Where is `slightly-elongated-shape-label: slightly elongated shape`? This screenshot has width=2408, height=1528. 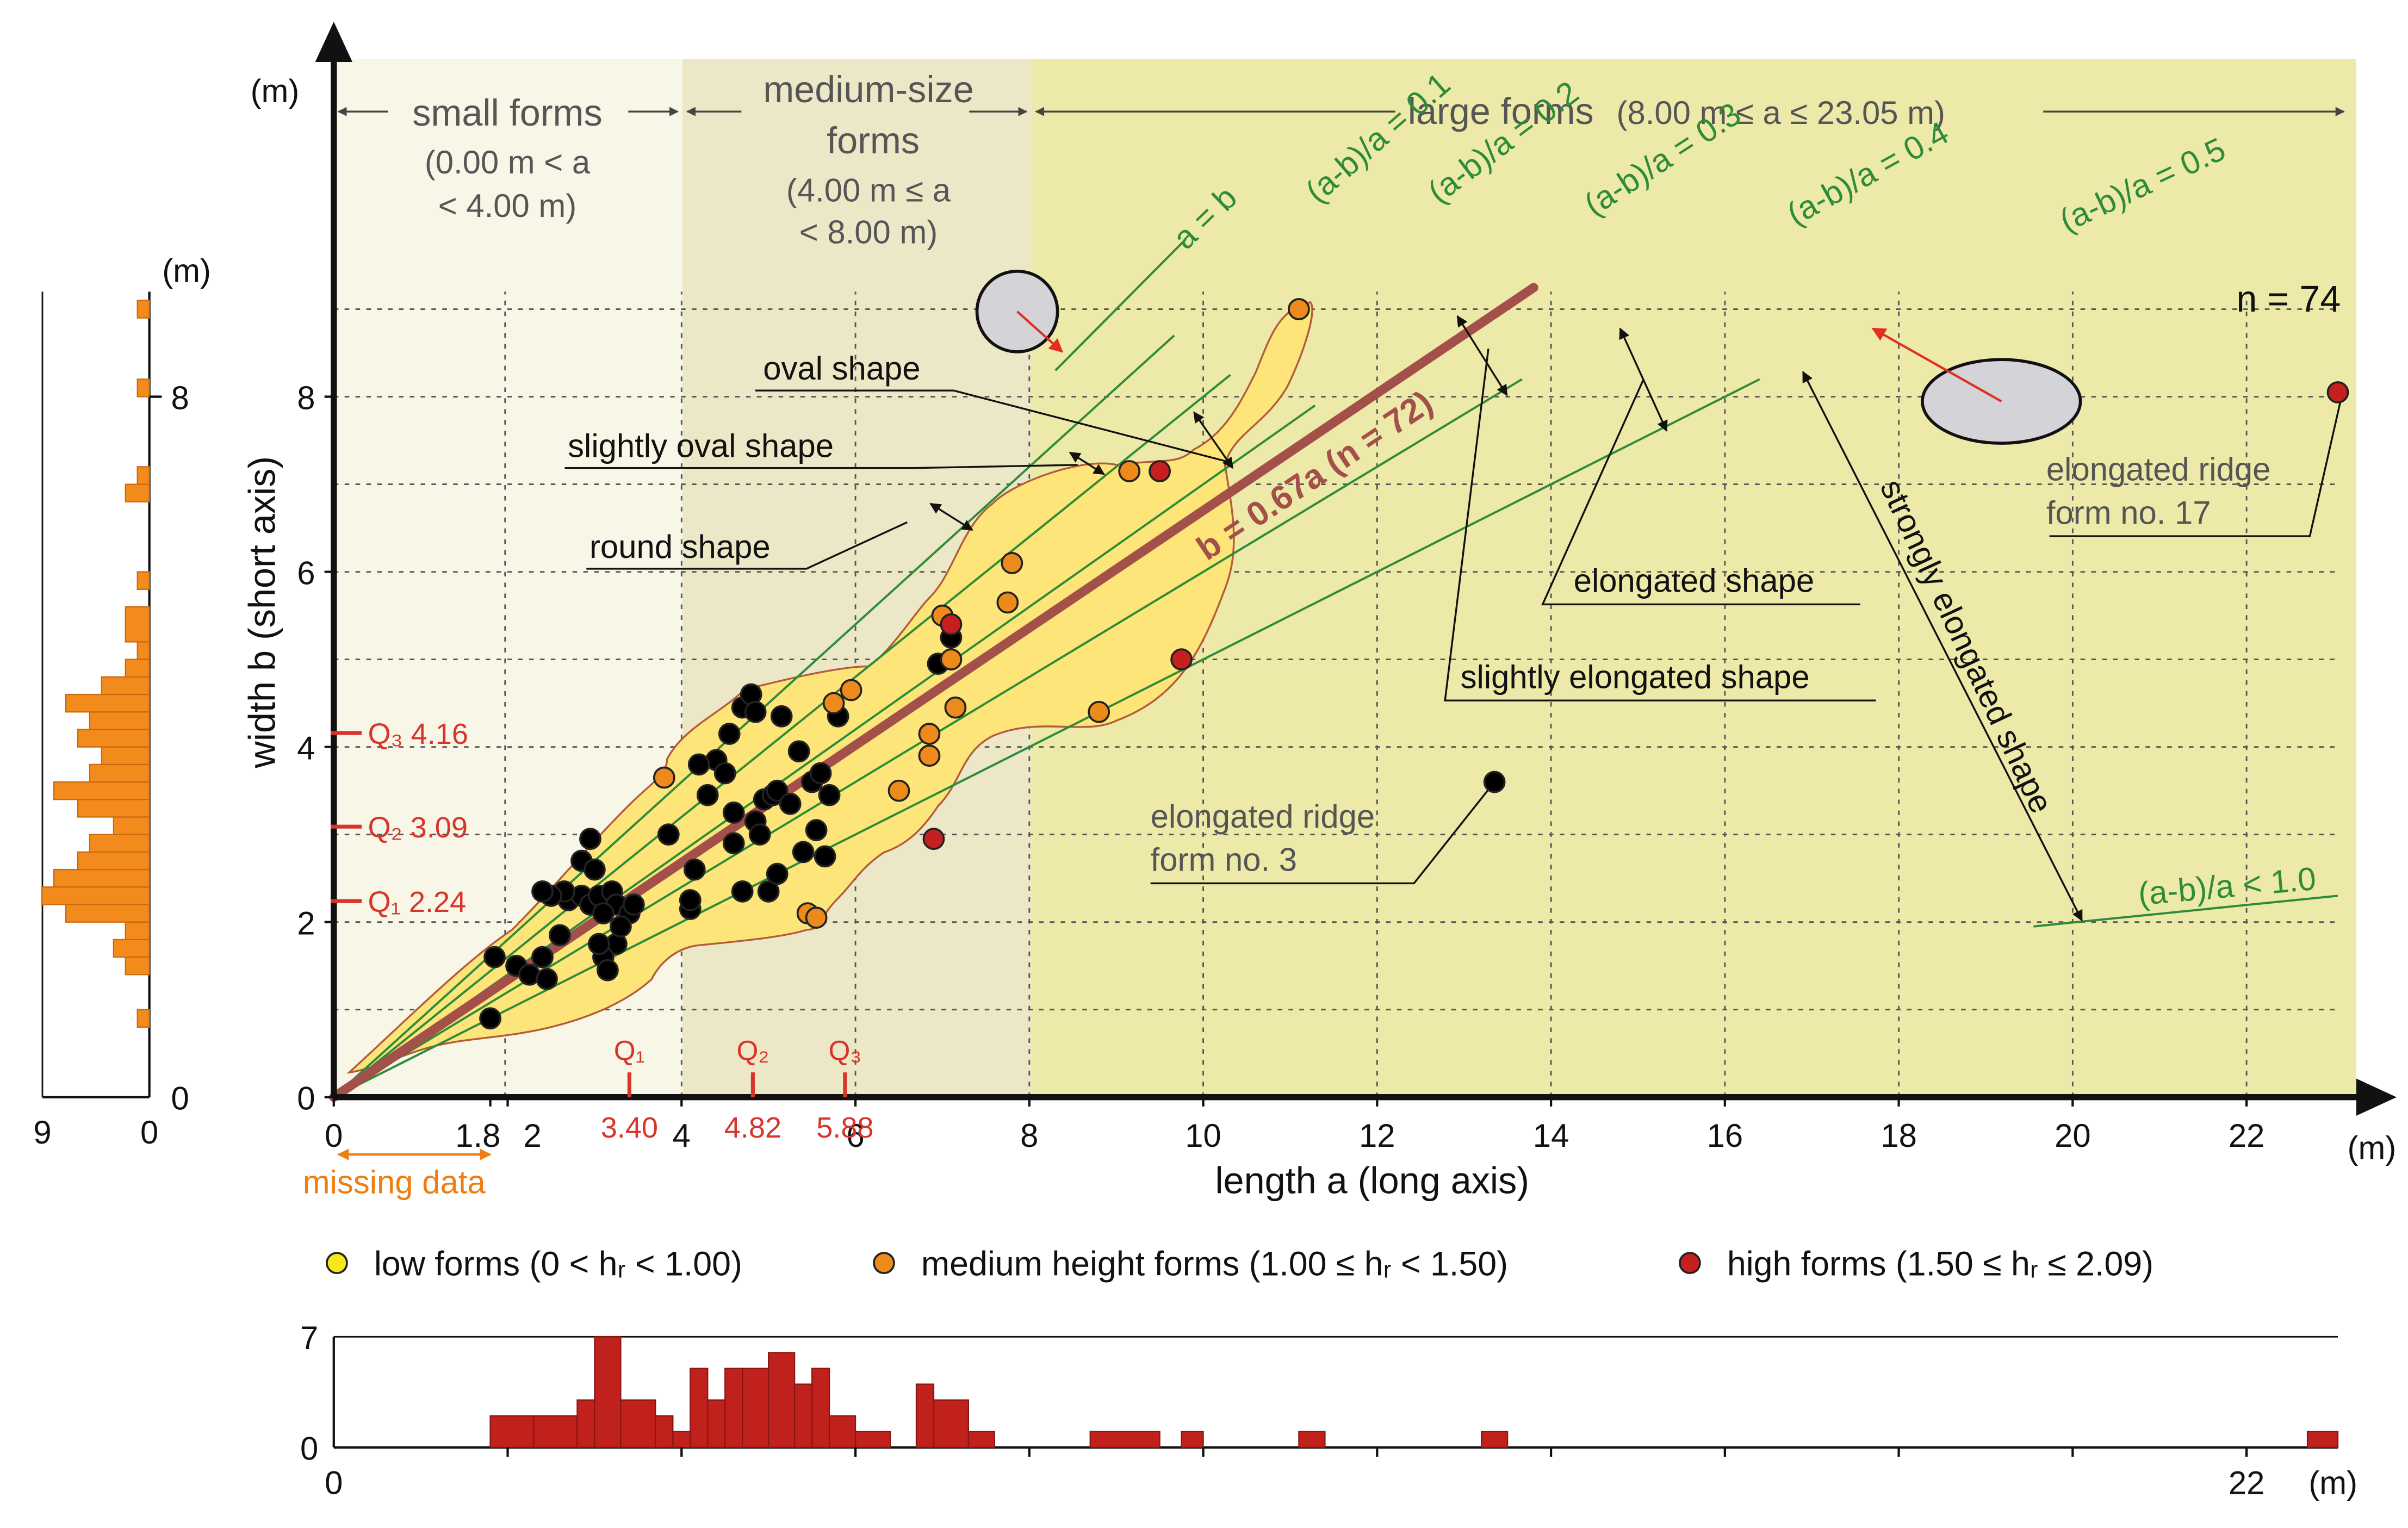
slightly-elongated-shape-label: slightly elongated shape is located at coordinates (1636, 677).